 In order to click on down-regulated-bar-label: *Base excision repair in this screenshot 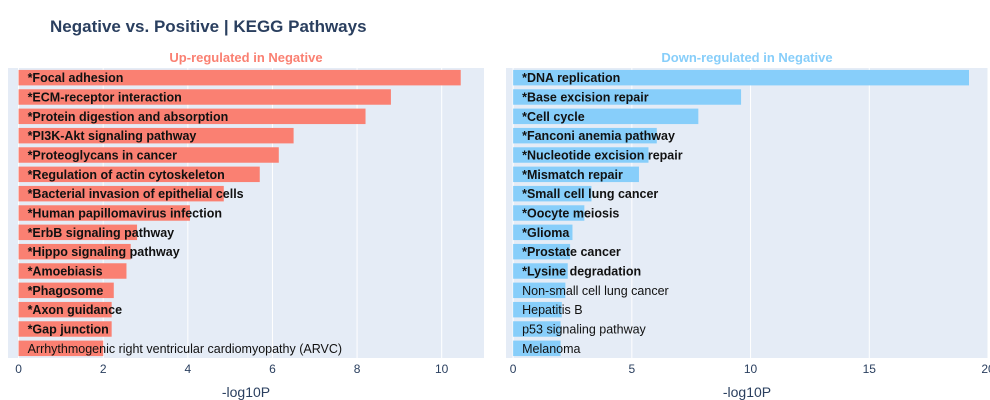, I will do `click(585, 98)`.